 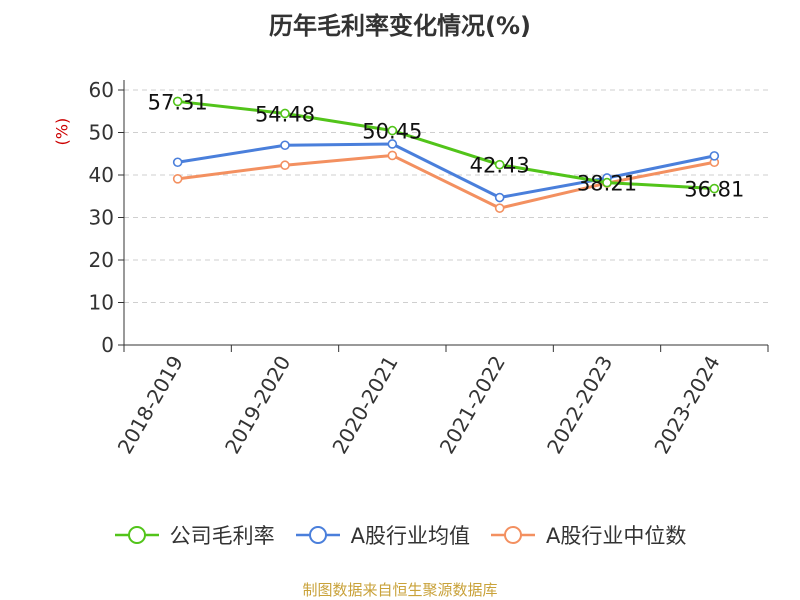 I want to click on data-label-4: 38.21, so click(x=607, y=184).